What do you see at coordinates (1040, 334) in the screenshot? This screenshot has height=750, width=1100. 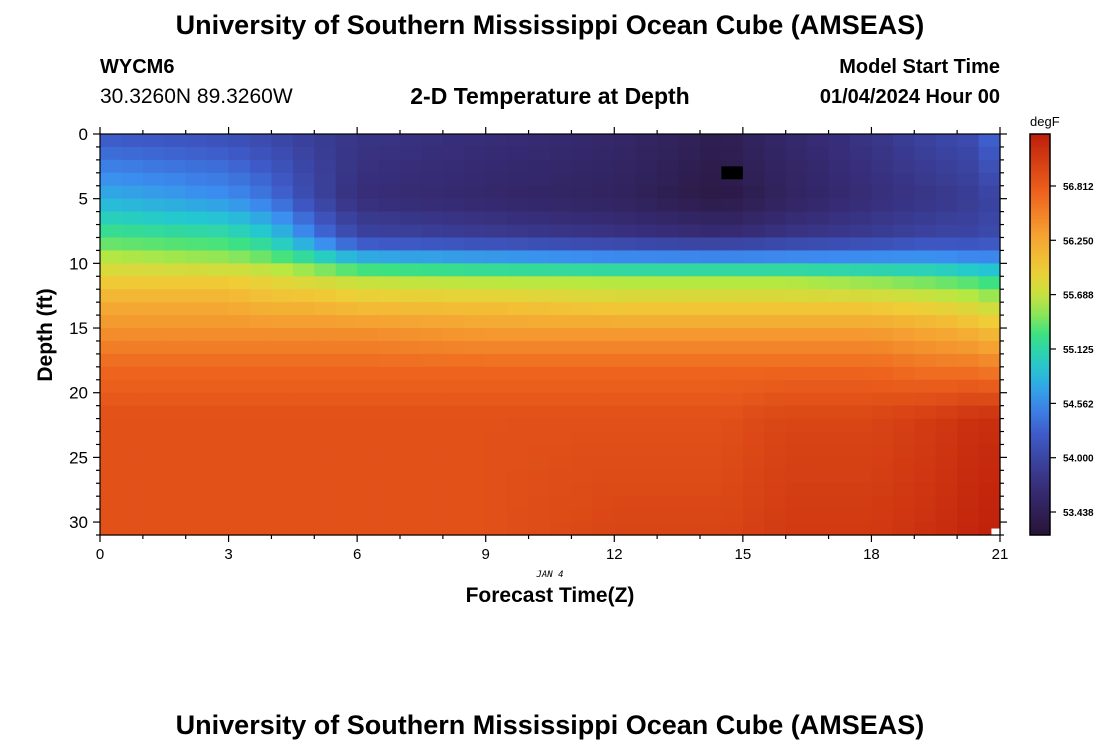 I see `colorbar` at bounding box center [1040, 334].